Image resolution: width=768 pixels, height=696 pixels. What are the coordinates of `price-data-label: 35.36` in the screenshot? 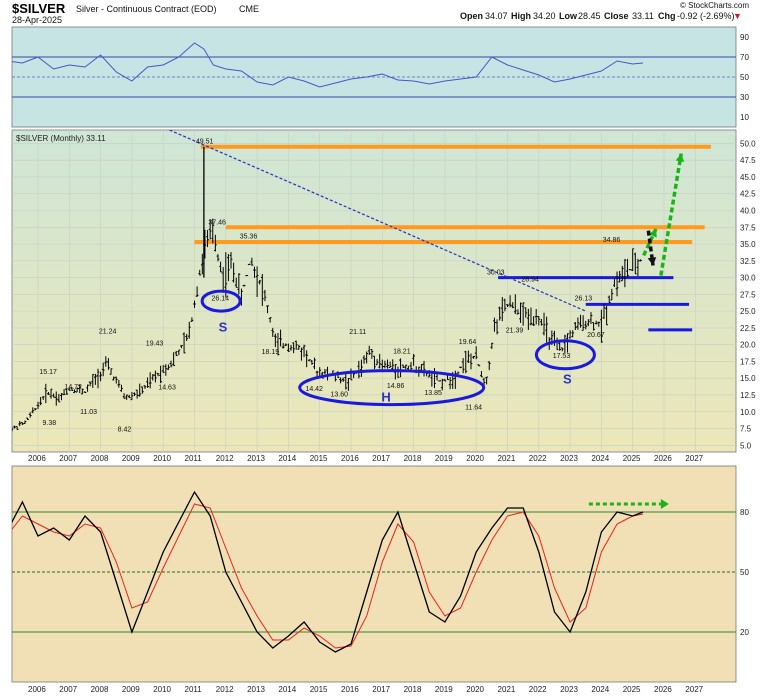 It's located at (249, 237).